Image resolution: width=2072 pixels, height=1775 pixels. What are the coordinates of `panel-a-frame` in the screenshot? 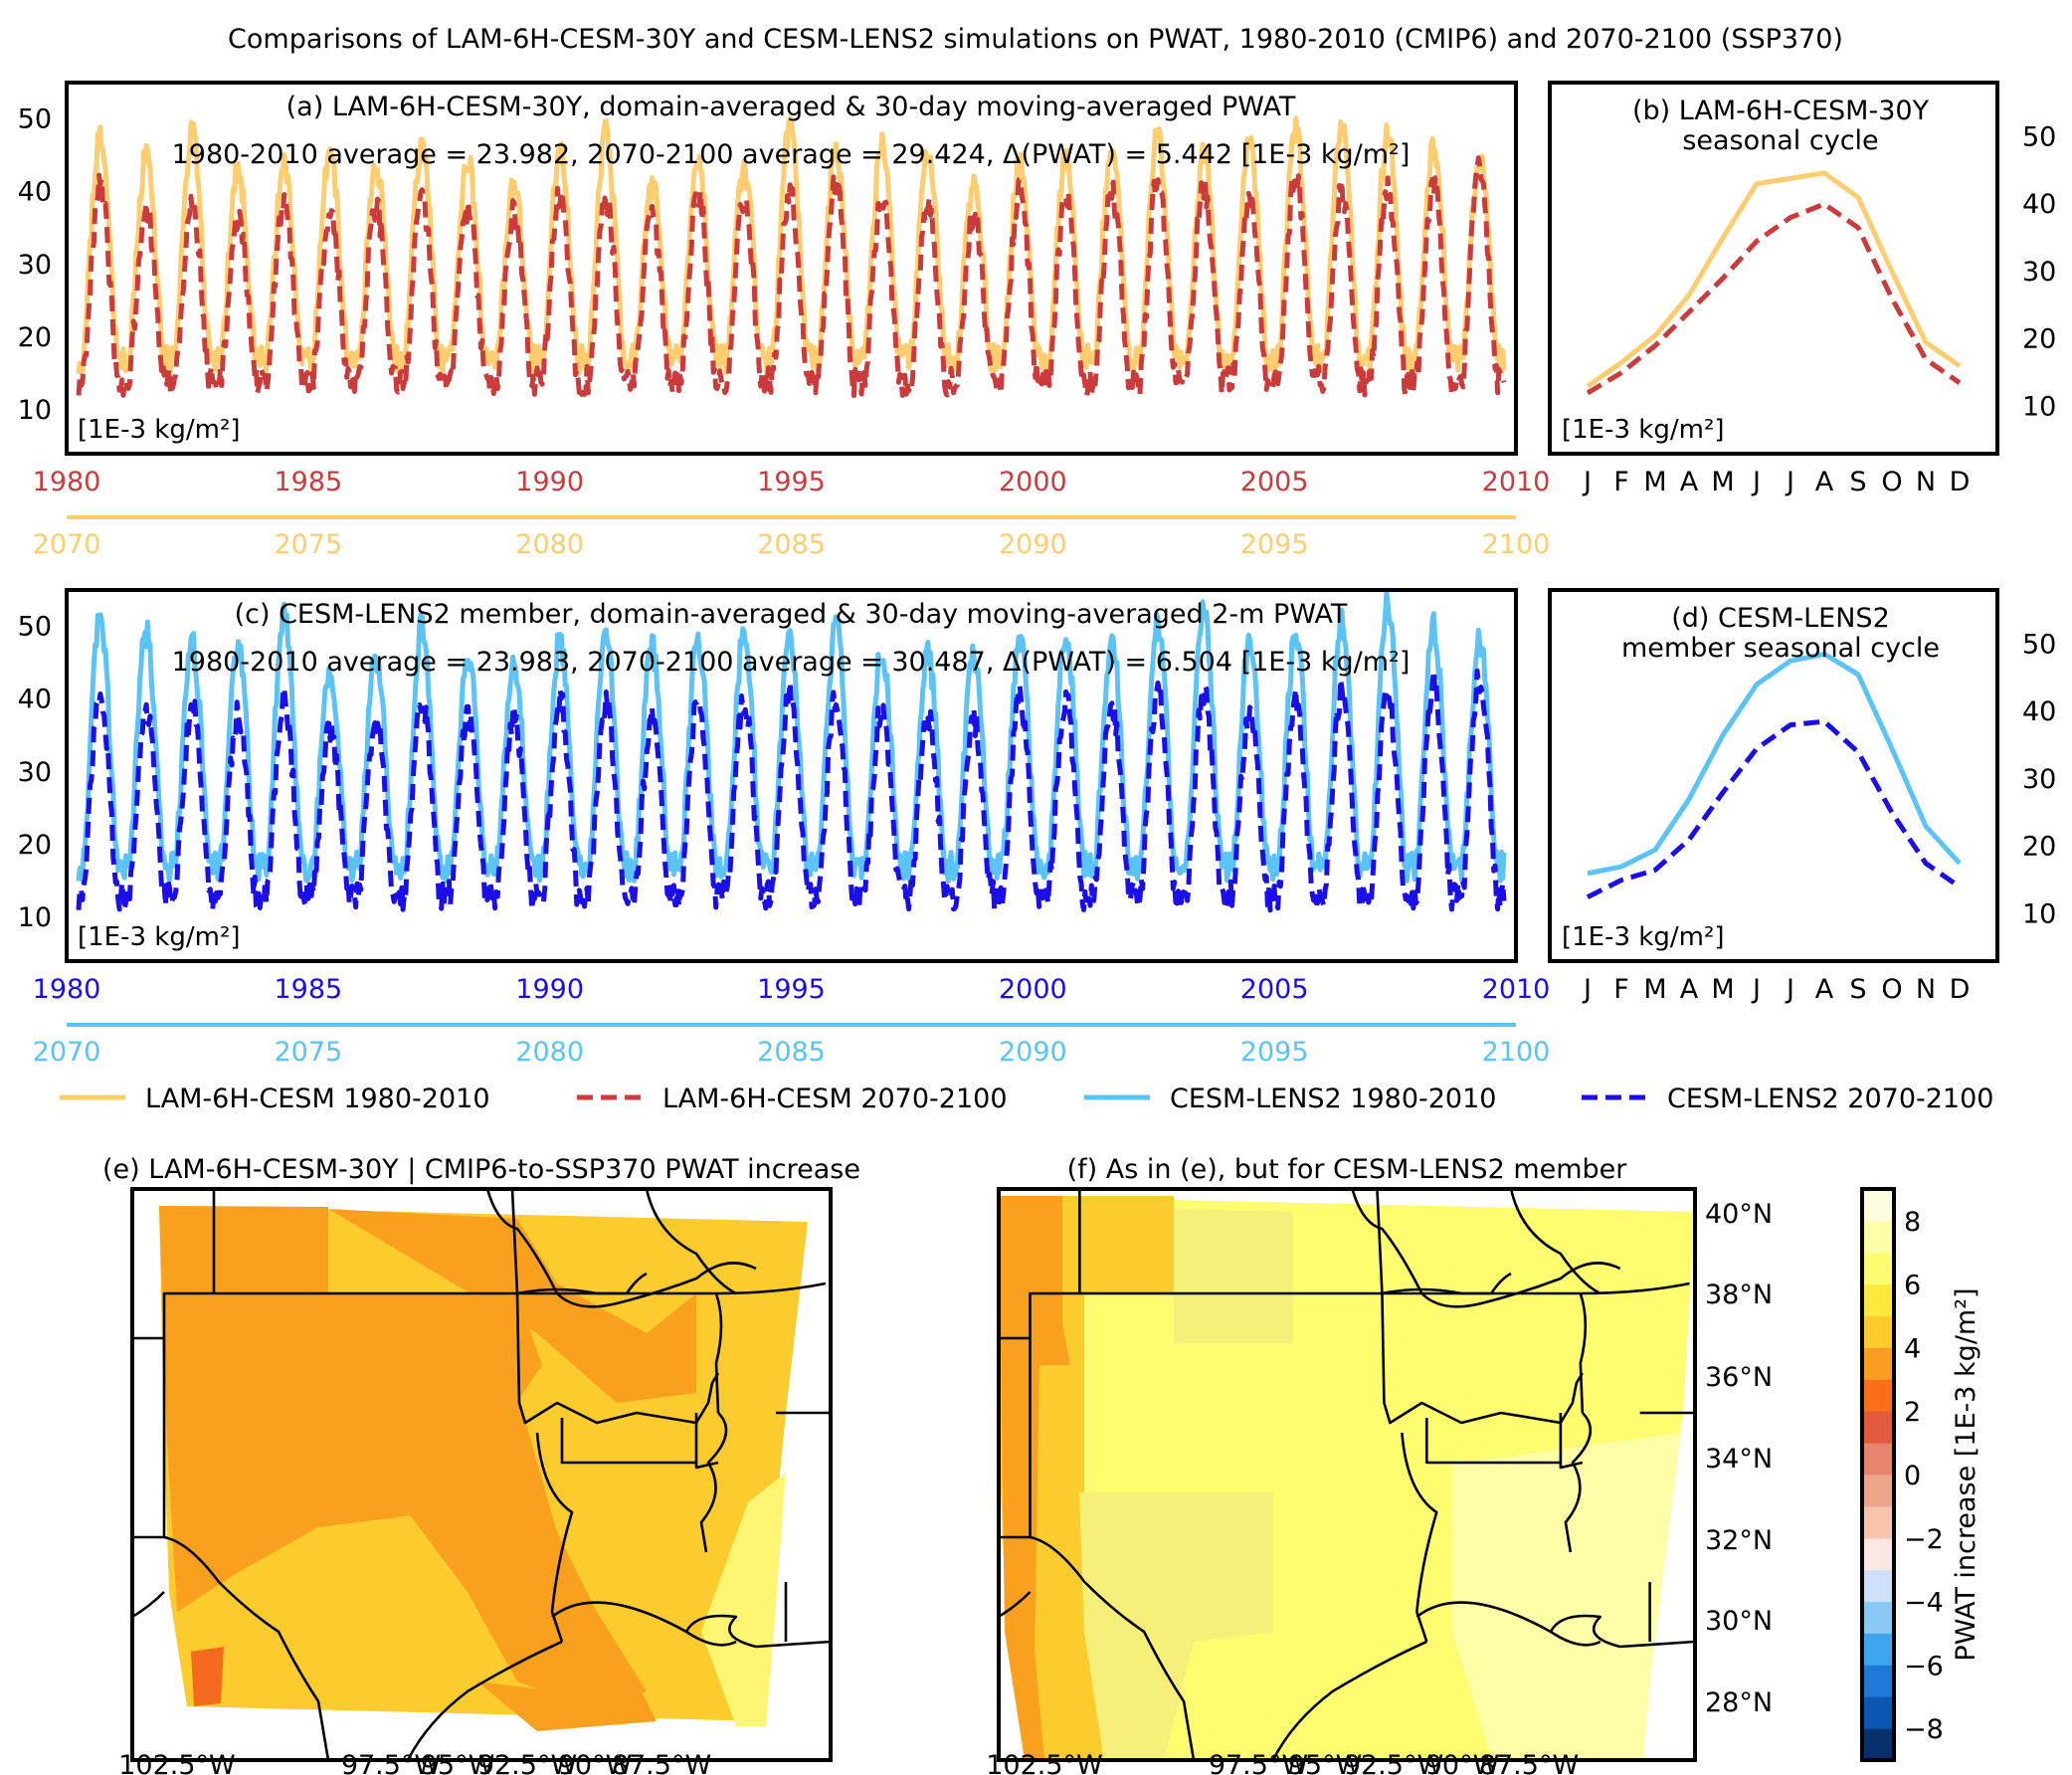 It's located at (791, 268).